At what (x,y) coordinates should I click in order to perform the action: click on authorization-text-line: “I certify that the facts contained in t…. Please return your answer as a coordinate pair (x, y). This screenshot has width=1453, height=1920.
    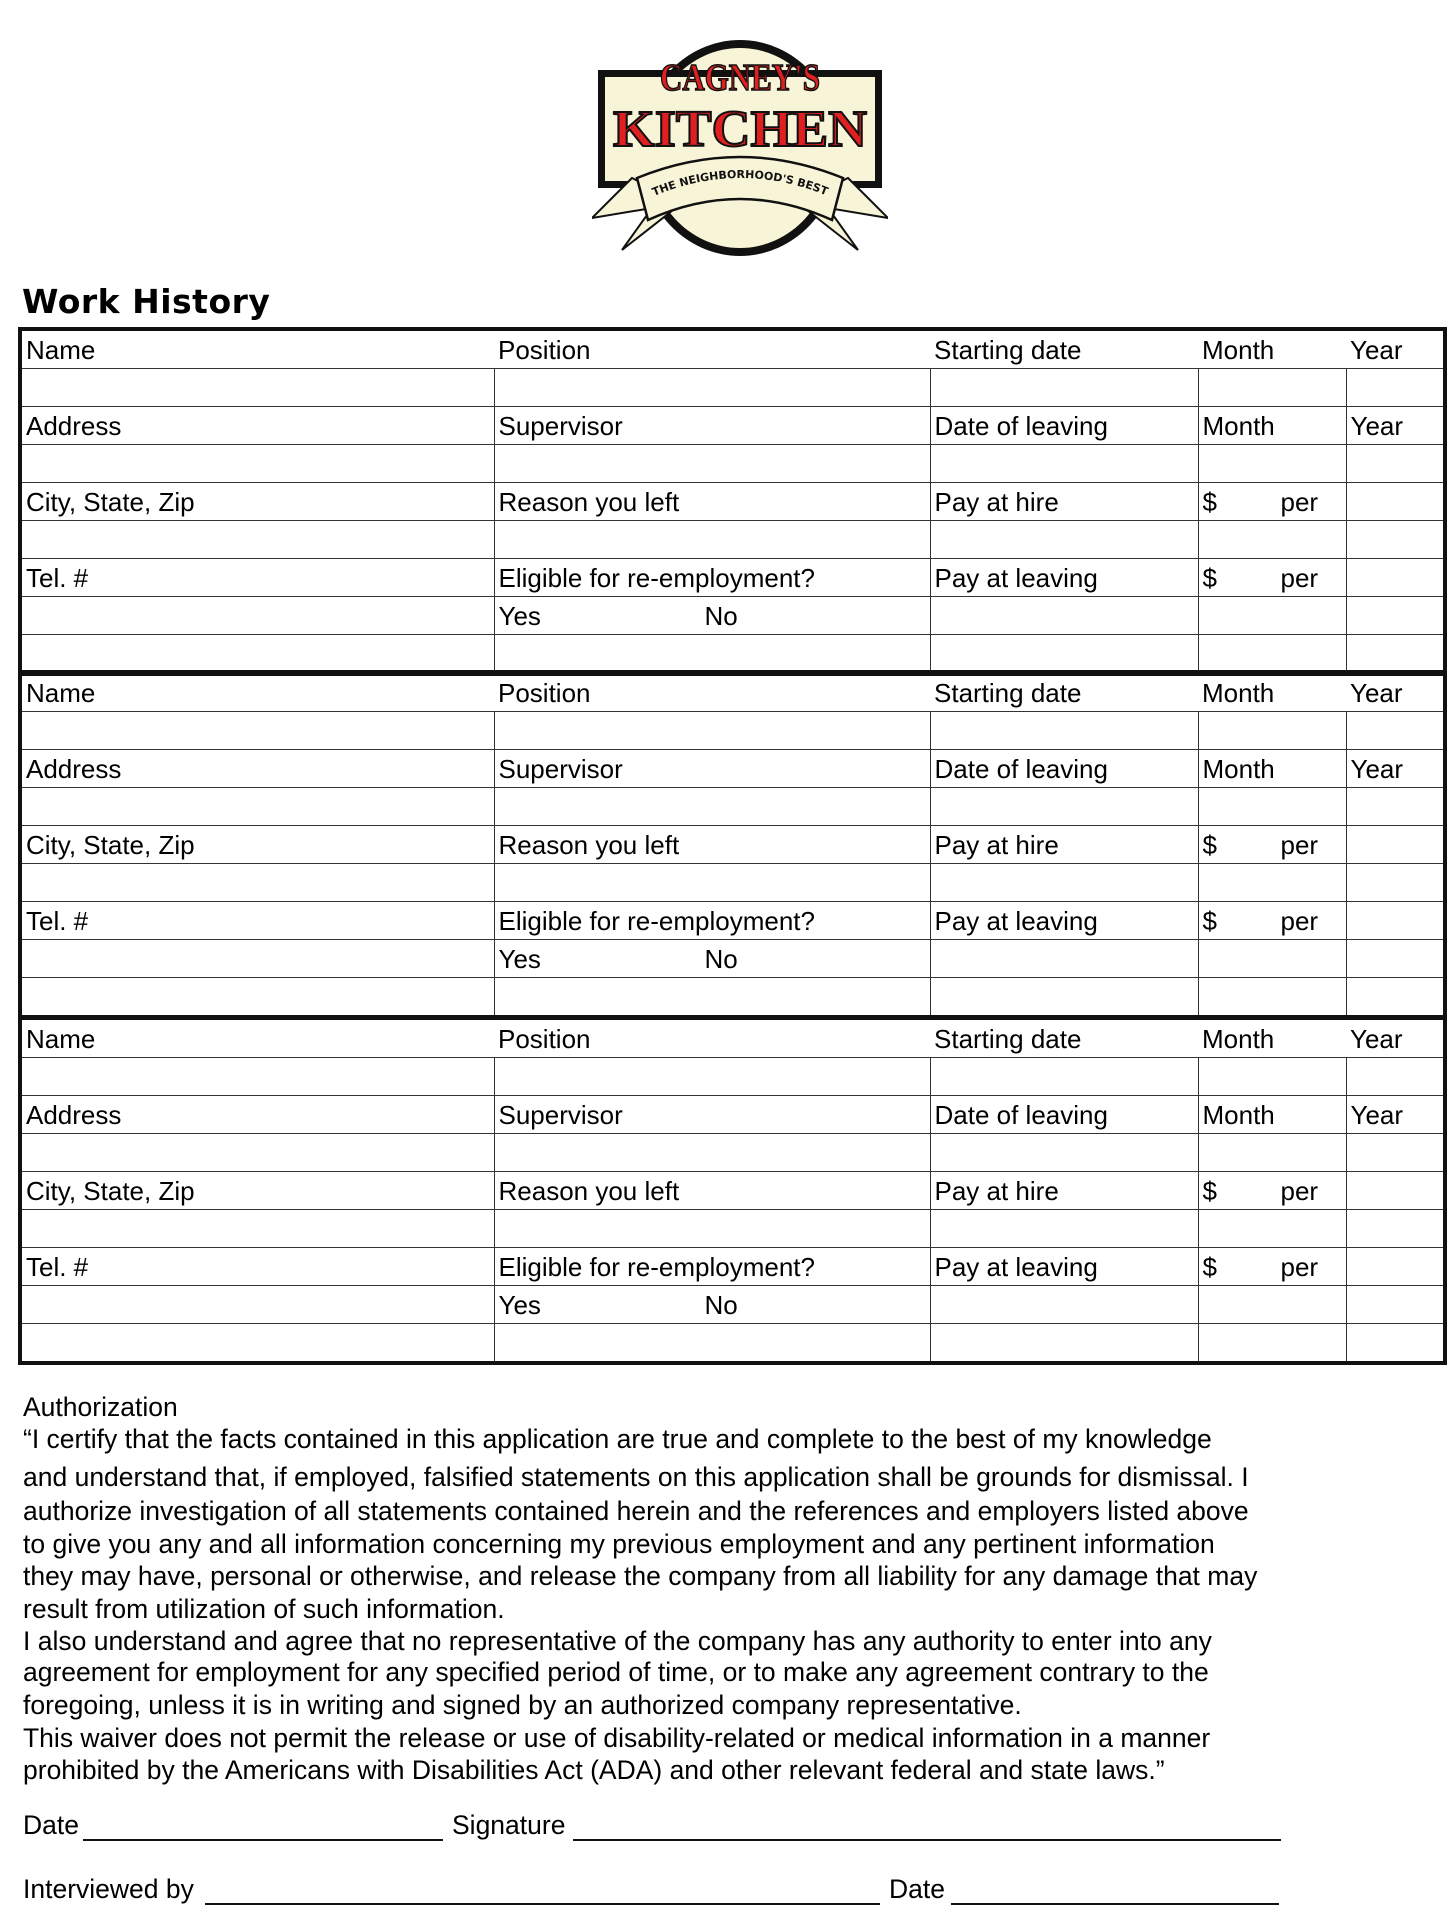
    Looking at the image, I should click on (617, 1439).